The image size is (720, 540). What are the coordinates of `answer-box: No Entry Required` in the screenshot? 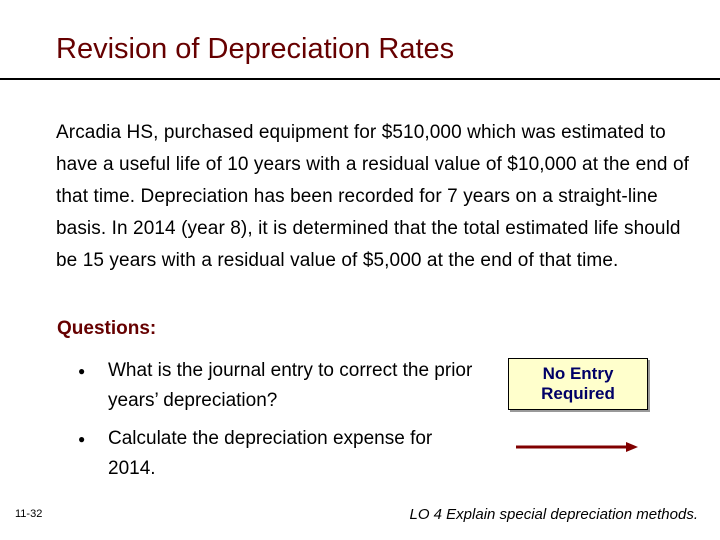 It's located at (578, 384).